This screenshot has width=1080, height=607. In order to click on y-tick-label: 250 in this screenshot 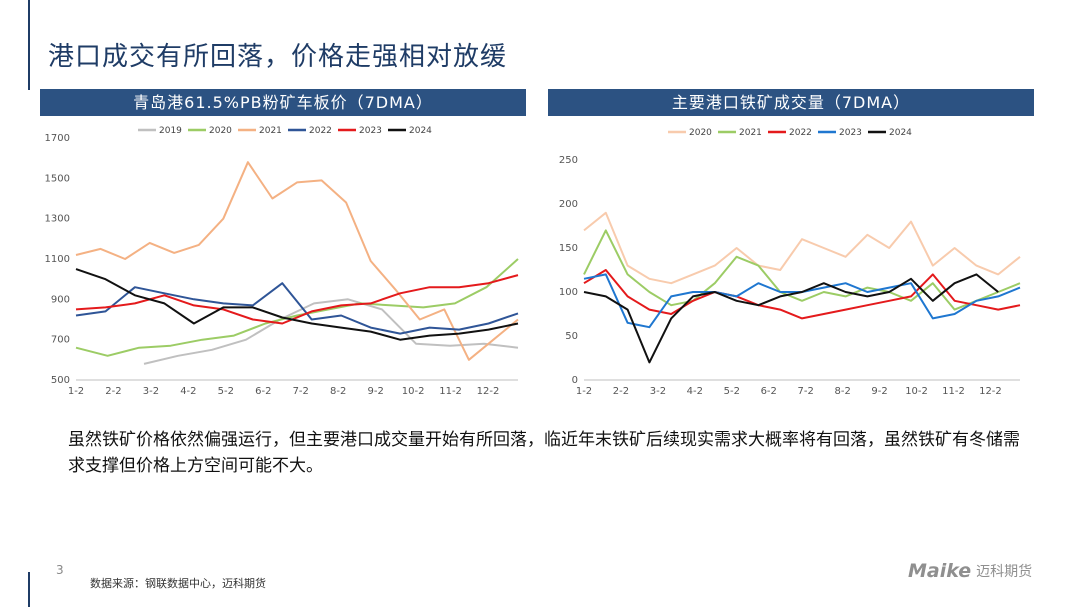, I will do `click(568, 160)`.